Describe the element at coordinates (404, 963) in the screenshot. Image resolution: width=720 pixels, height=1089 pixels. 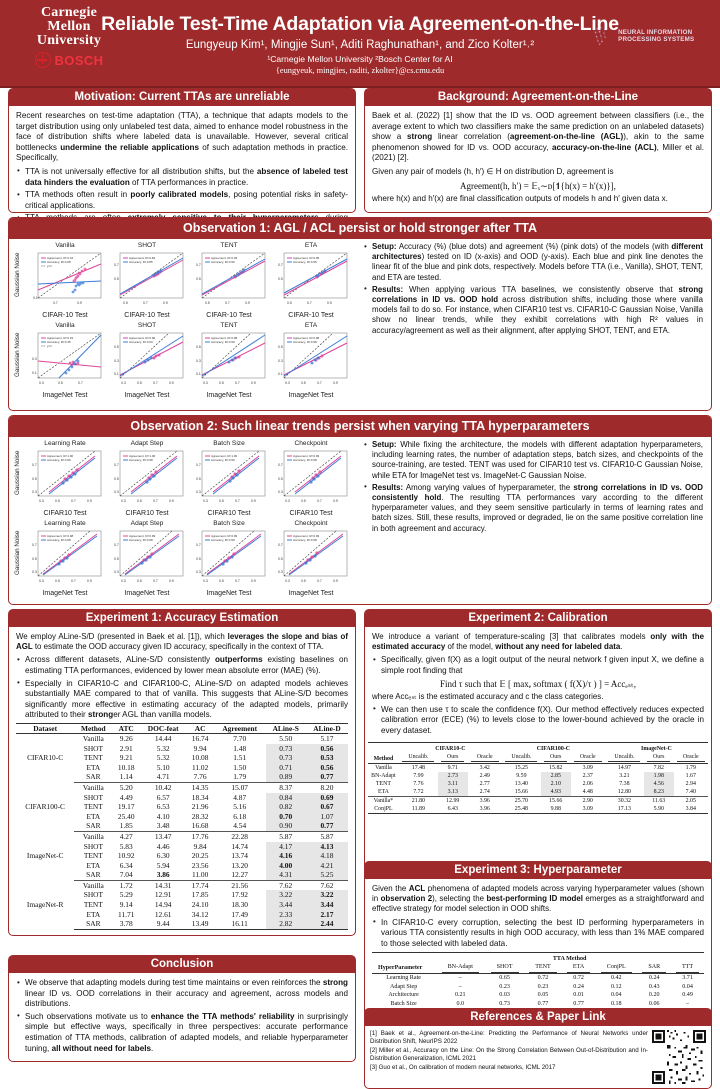
I see `column-header-hyperparameter: HyperParameter` at that location.